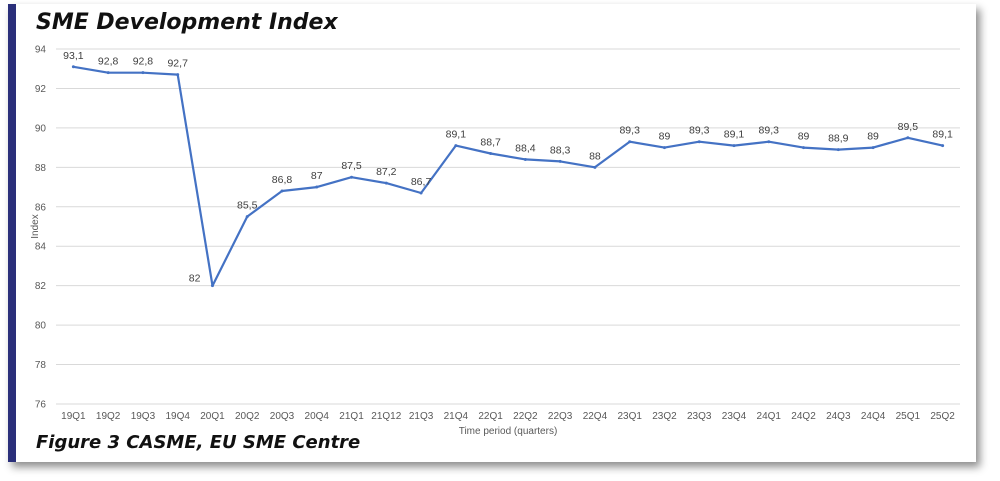  Describe the element at coordinates (351, 166) in the screenshot. I see `data-label: 87,5` at that location.